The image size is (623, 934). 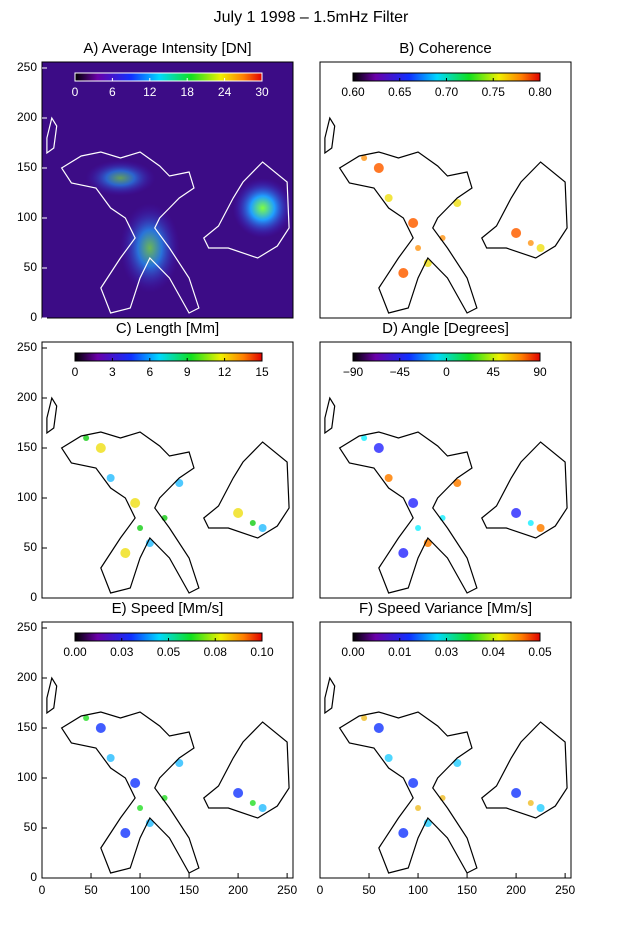 What do you see at coordinates (225, 92) in the screenshot?
I see `colorbar-tick-label: 24` at bounding box center [225, 92].